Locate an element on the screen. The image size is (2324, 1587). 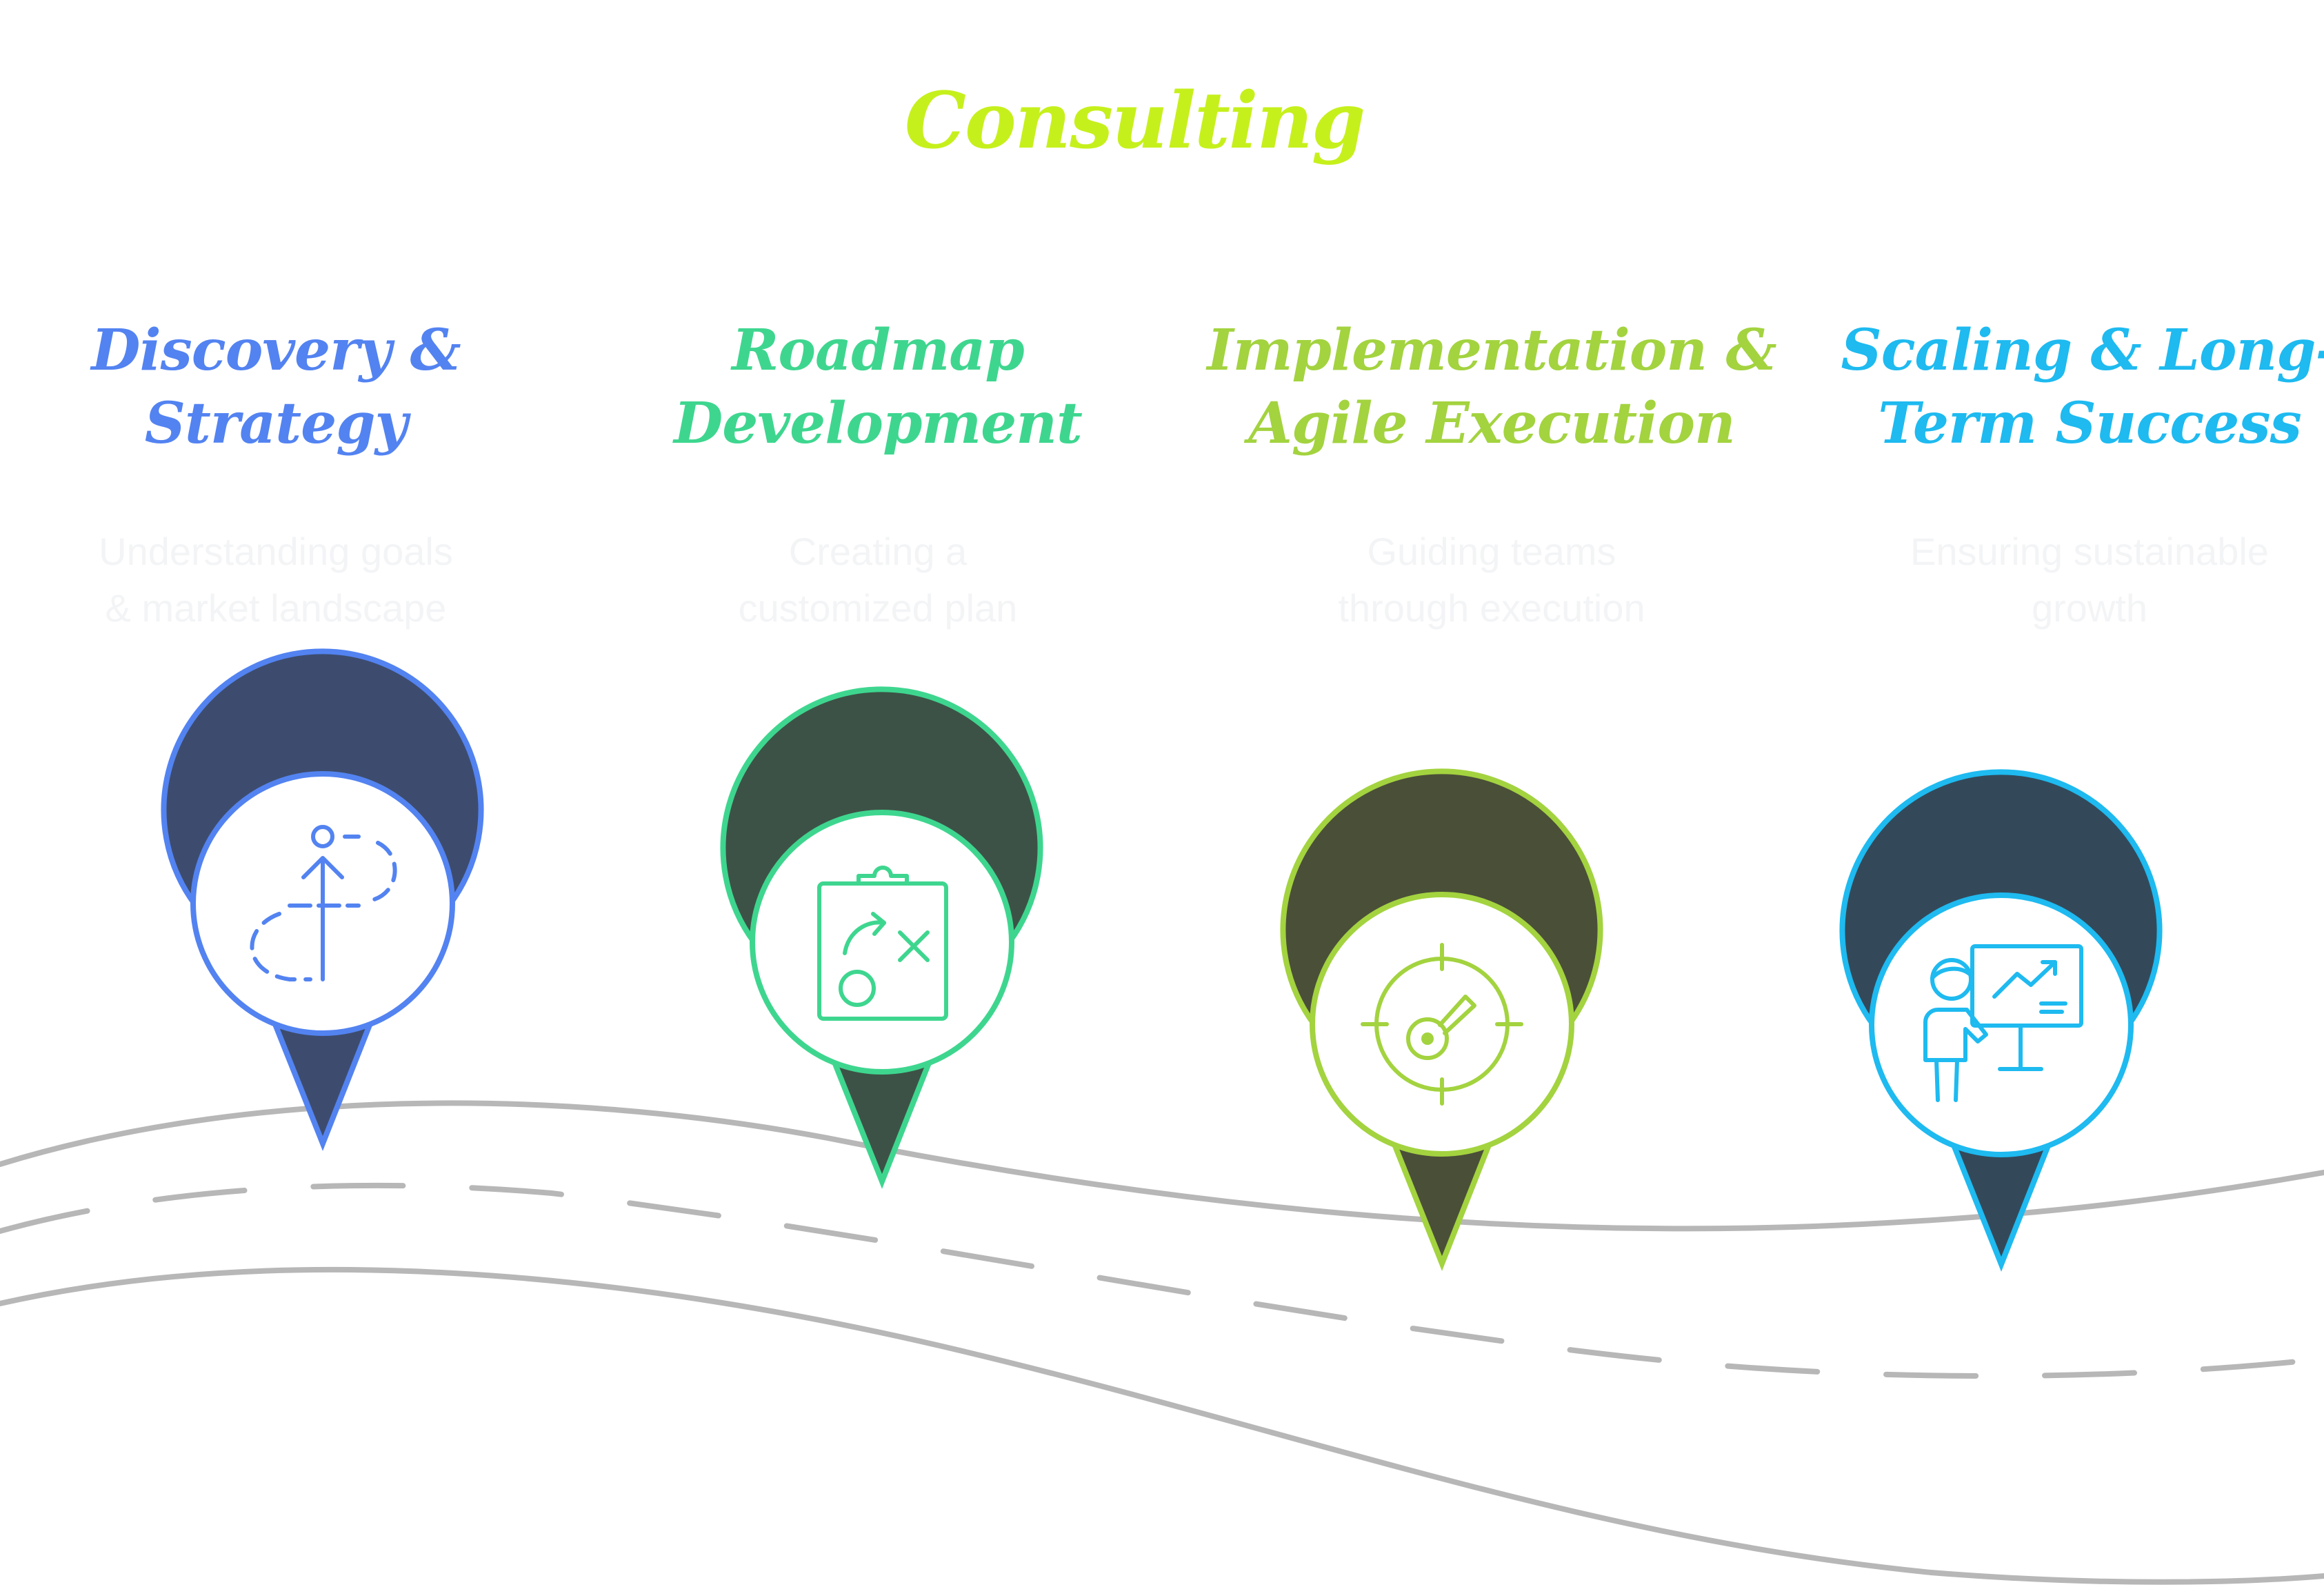
stage-title-line: Implementation & is located at coordinates (1491, 350).